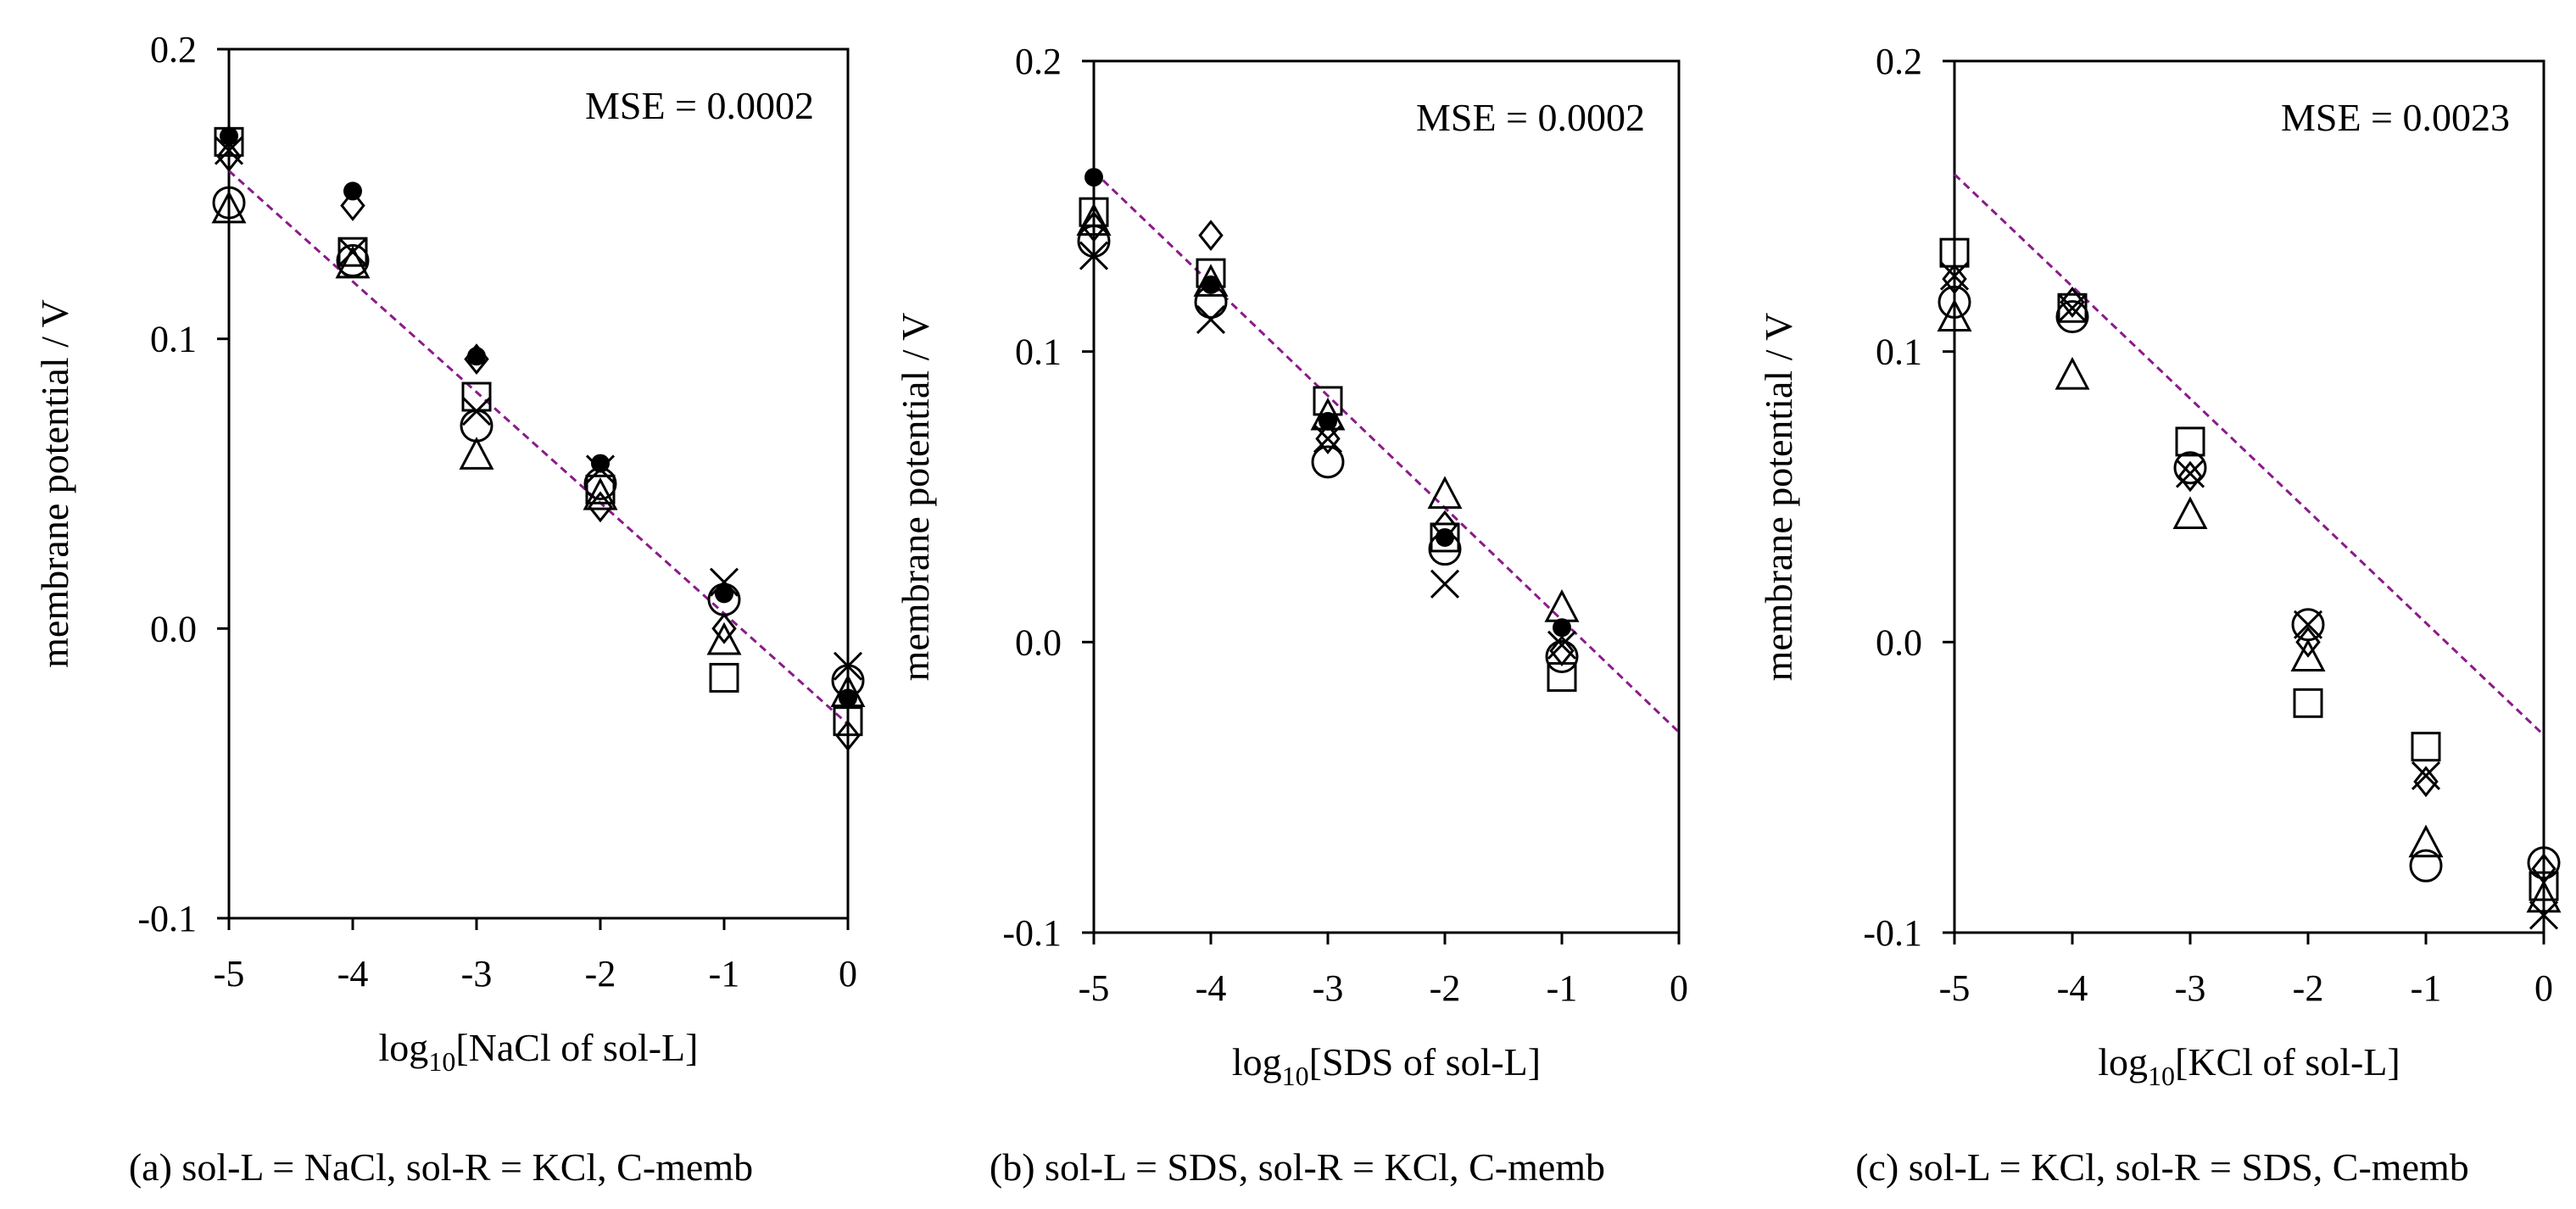 This screenshot has height=1209, width=2576. Describe the element at coordinates (539, 1051) in the screenshot. I see `x-axis-label: log10[NaCl of sol-L]` at that location.